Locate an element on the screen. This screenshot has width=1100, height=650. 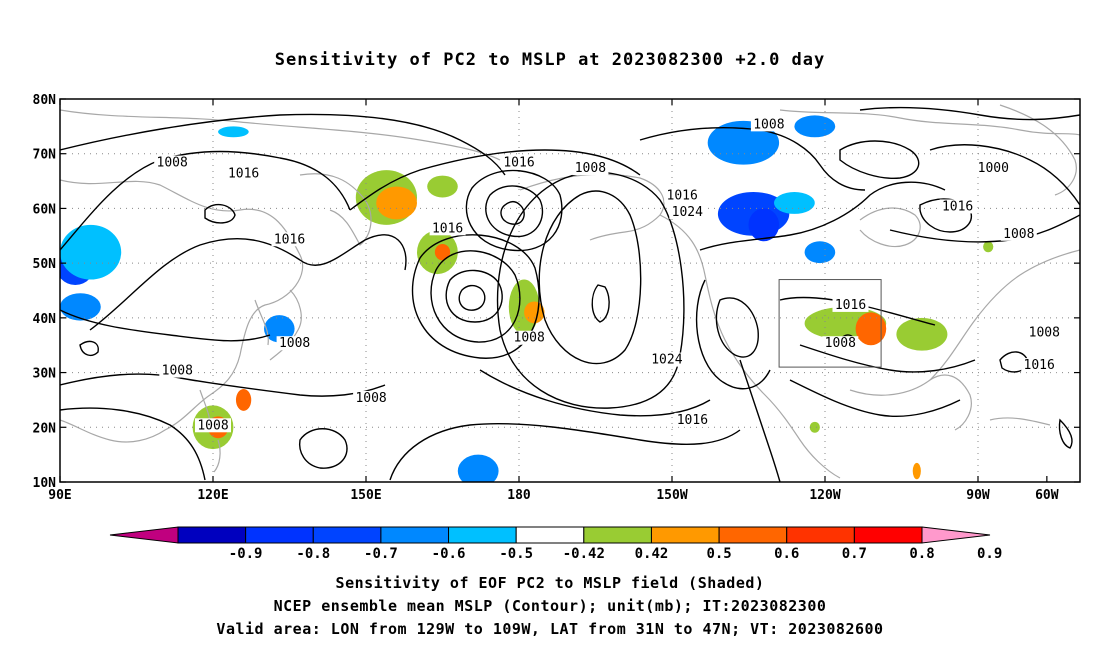
contour-label-12: 1016 is located at coordinates (447, 228).